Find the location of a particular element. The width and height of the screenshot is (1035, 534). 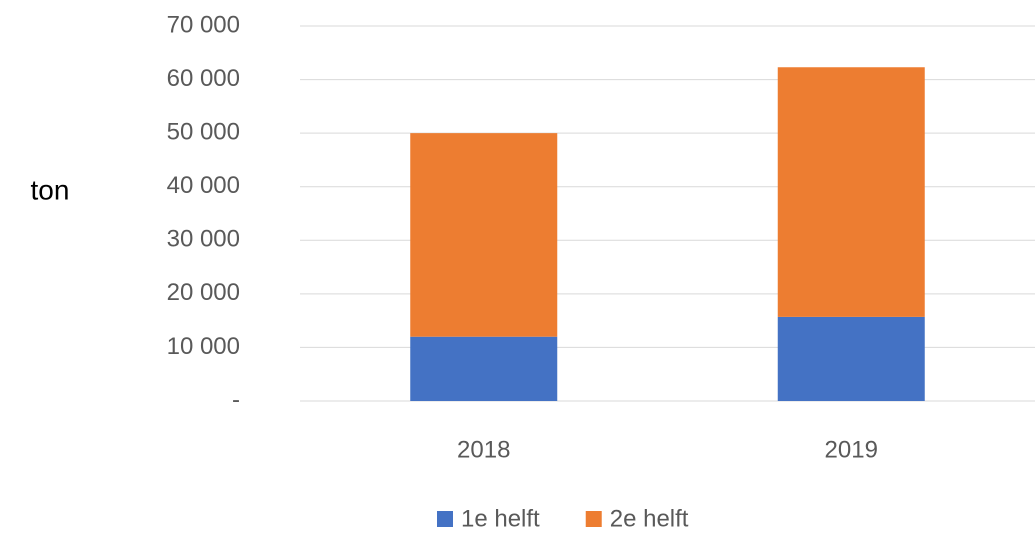

y-axis-label: ton is located at coordinates (50, 189).